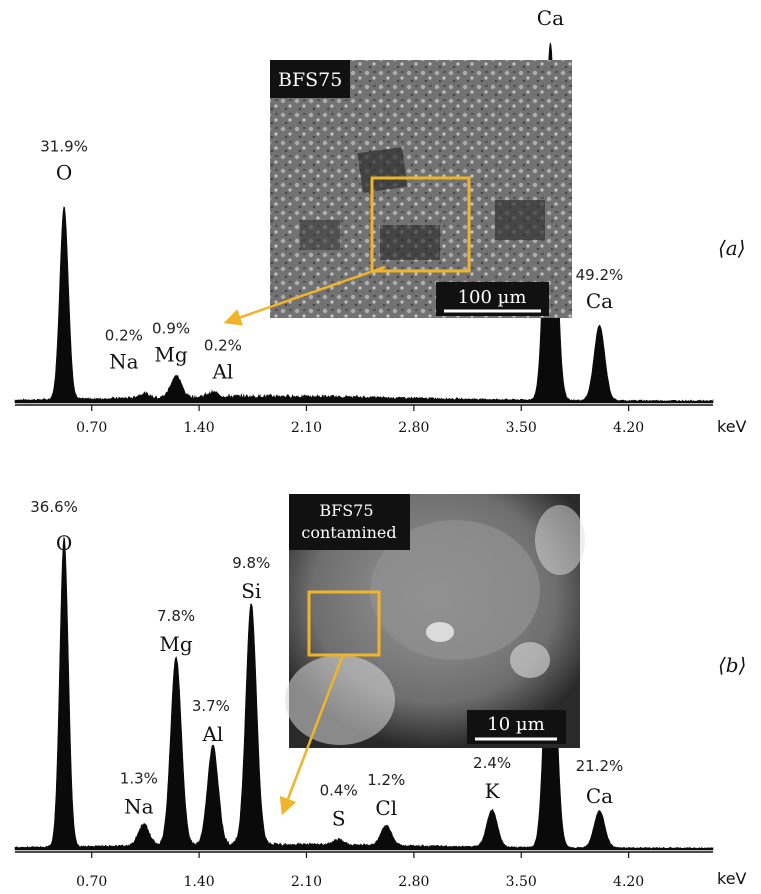  What do you see at coordinates (600, 275) in the screenshot?
I see `peak-percent-label: 49.2%` at bounding box center [600, 275].